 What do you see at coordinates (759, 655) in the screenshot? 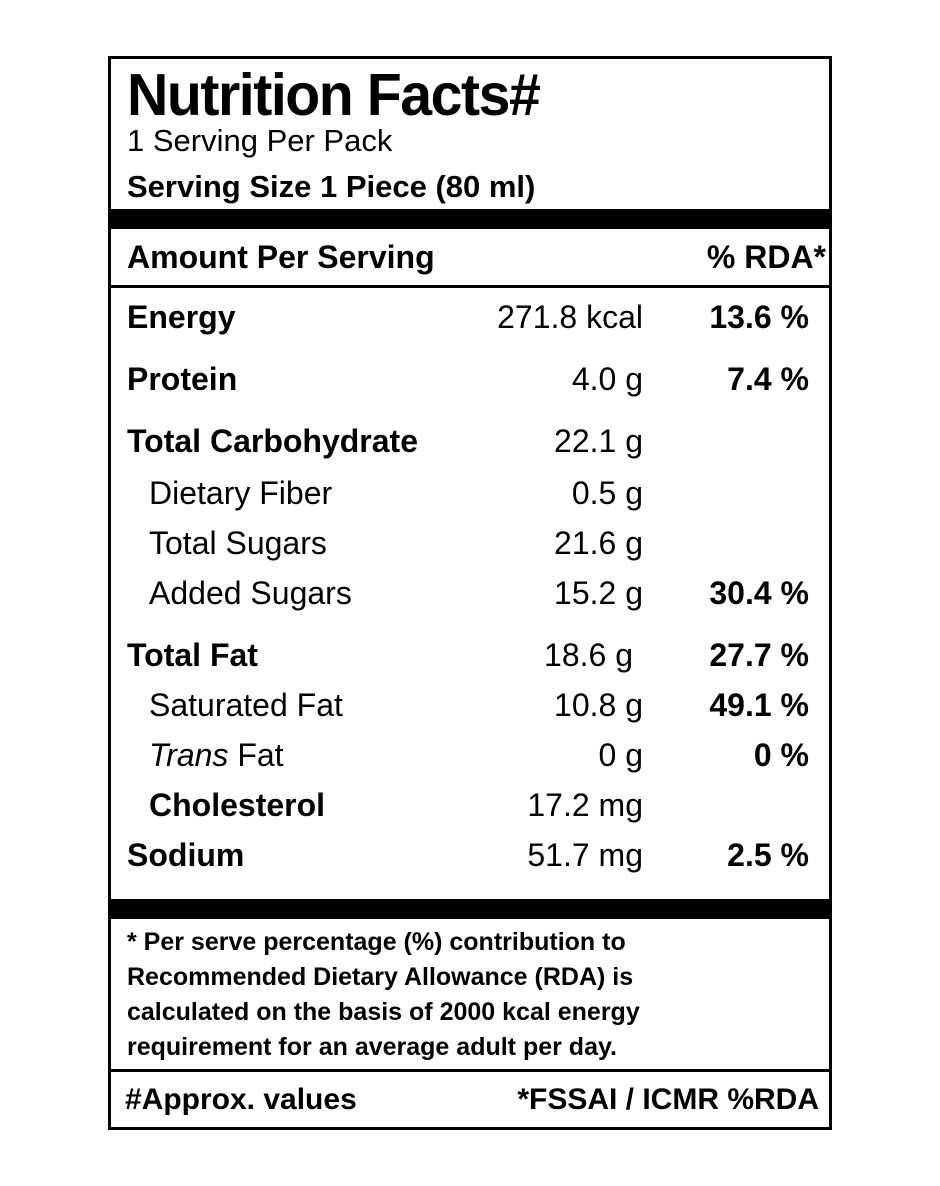
I see `nutrient-rda: 27.7 %` at bounding box center [759, 655].